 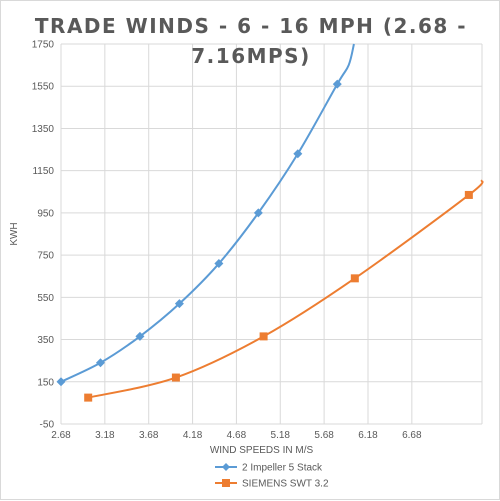 I want to click on chart-title-line-1: TRADE WINDS - 6 - 16 MPH (2.68 -, so click(x=251, y=26).